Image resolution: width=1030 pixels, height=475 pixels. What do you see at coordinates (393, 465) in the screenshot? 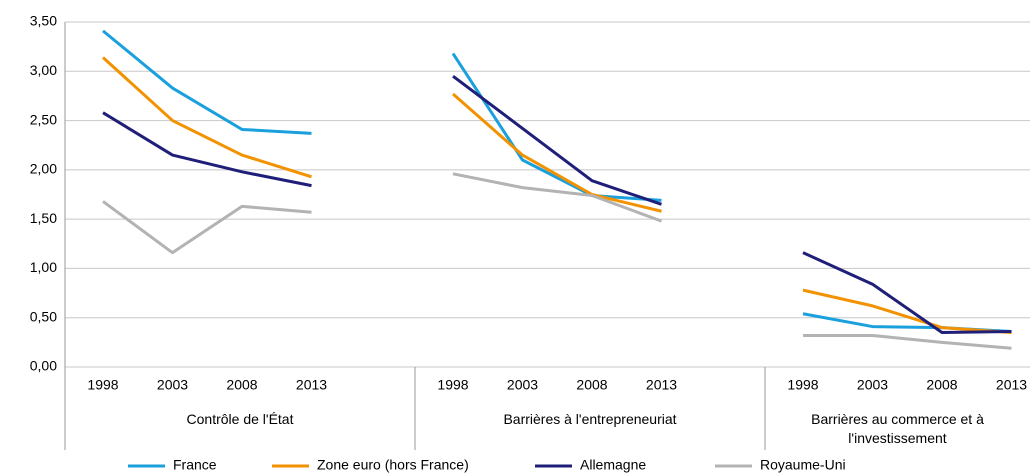
I see `legend-label: Zone euro (hors France)` at bounding box center [393, 465].